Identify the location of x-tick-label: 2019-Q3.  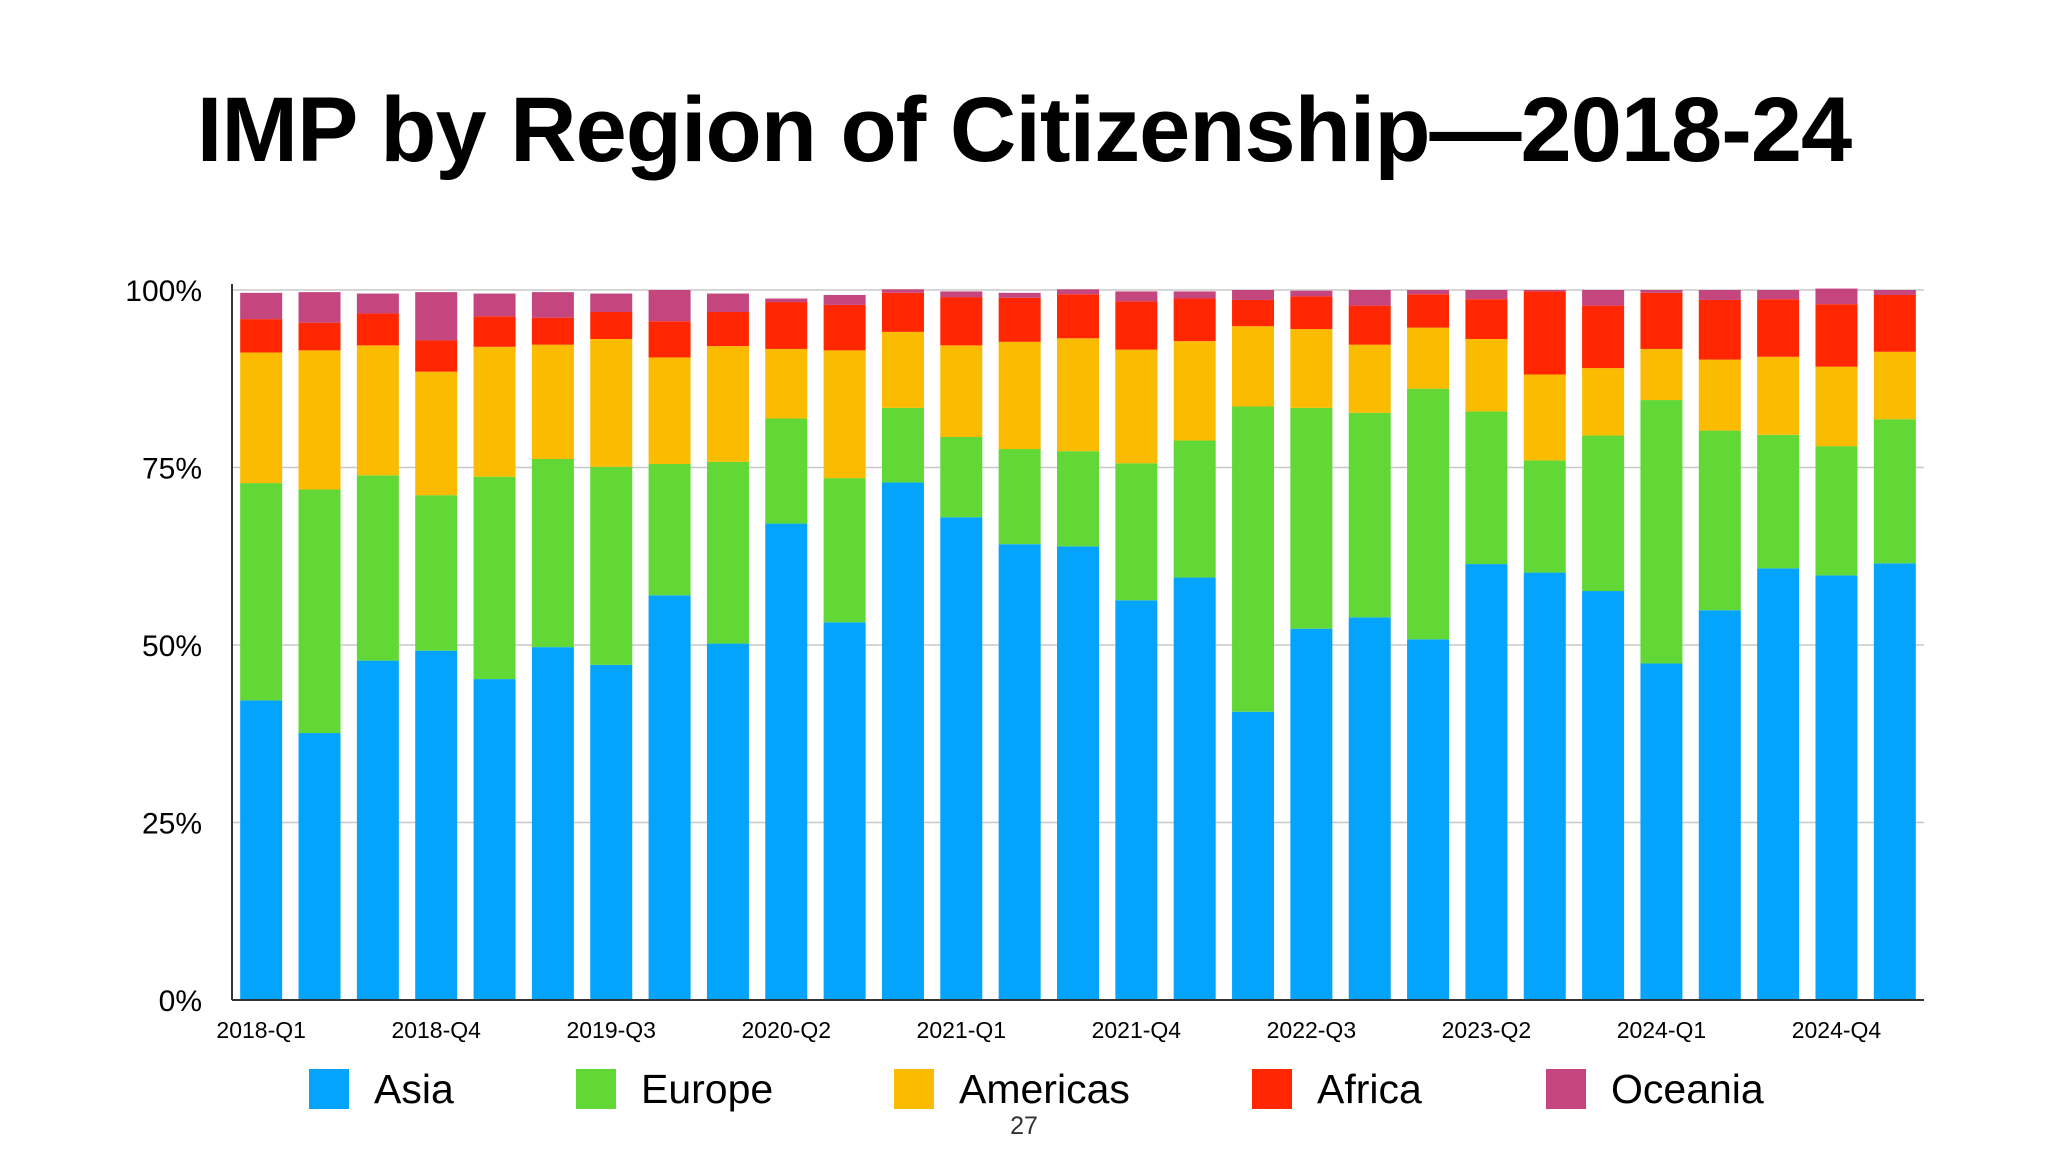
(611, 1030).